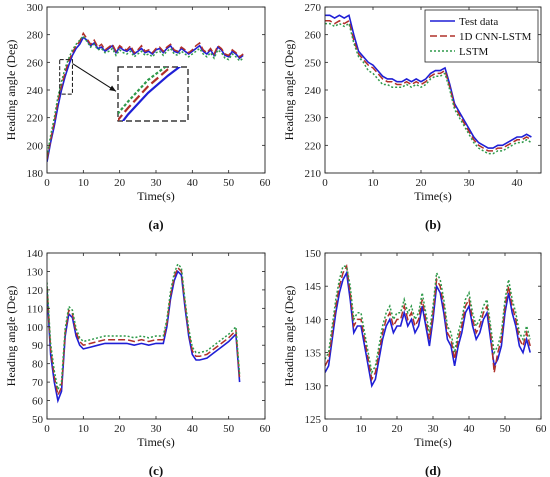 Image resolution: width=550 pixels, height=477 pixels. What do you see at coordinates (38, 383) in the screenshot?
I see `y-tick-label: 70` at bounding box center [38, 383].